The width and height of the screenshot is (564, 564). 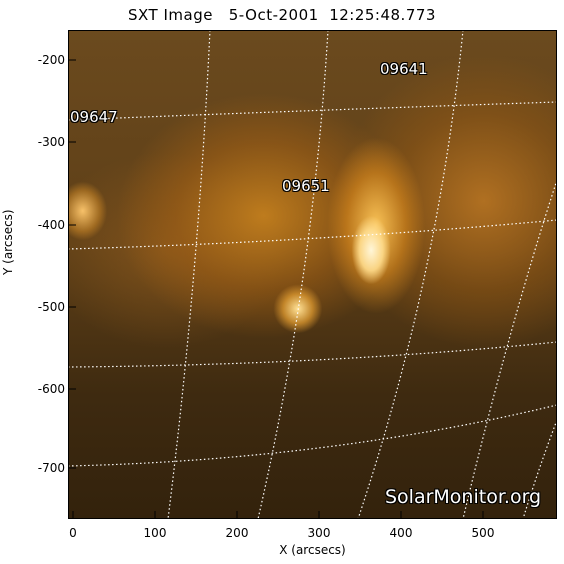 What do you see at coordinates (94, 117) in the screenshot?
I see `active-region-label: 09647` at bounding box center [94, 117].